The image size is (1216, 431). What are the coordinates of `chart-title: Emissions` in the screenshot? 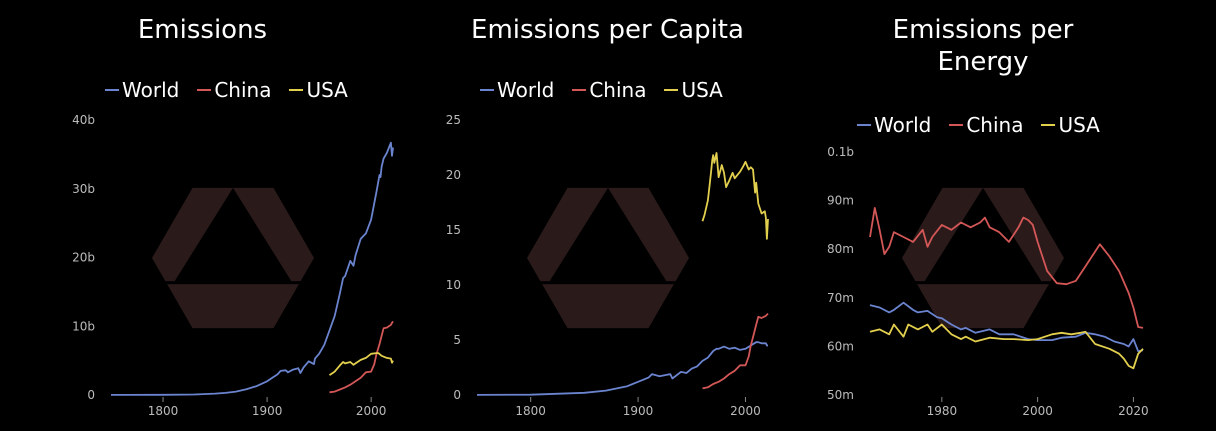 It's located at (202, 30).